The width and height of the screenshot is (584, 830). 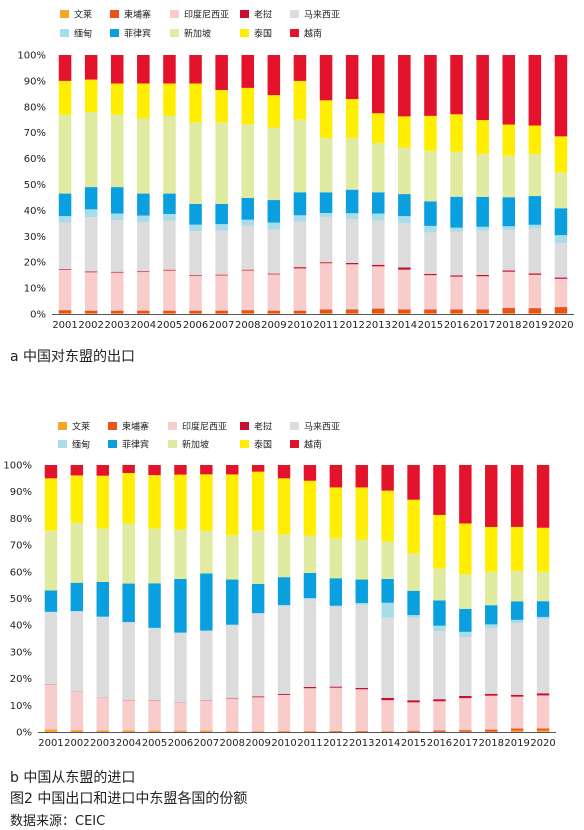 I want to click on legend-item: 越南, so click(x=306, y=445).